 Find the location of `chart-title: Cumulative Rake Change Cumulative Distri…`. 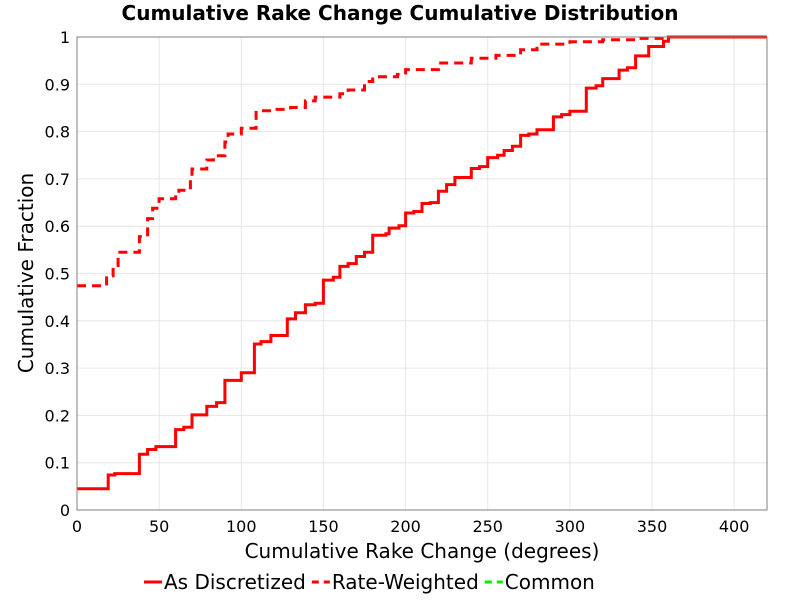

chart-title: Cumulative Rake Change Cumulative Distri… is located at coordinates (400, 13).